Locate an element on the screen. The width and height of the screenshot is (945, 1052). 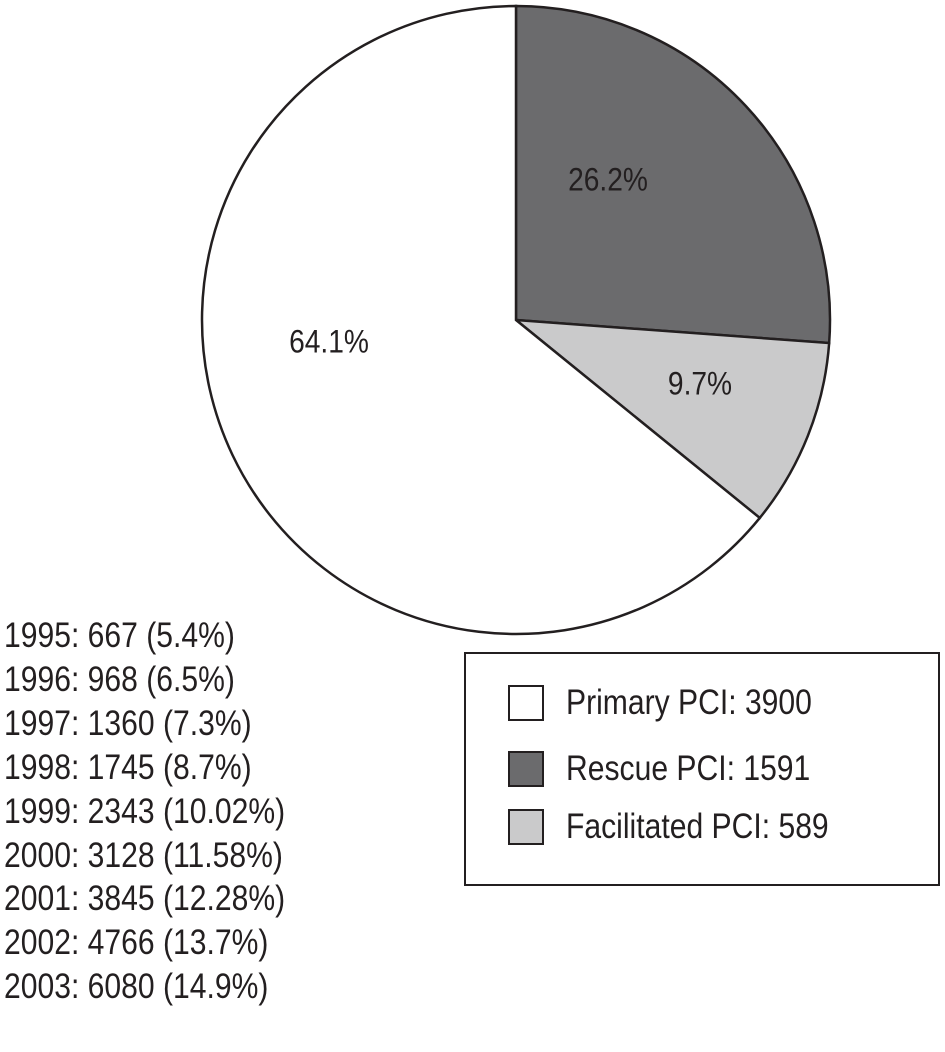
legend-label-facilitated: Facilitated PCI: 589 is located at coordinates (697, 826).